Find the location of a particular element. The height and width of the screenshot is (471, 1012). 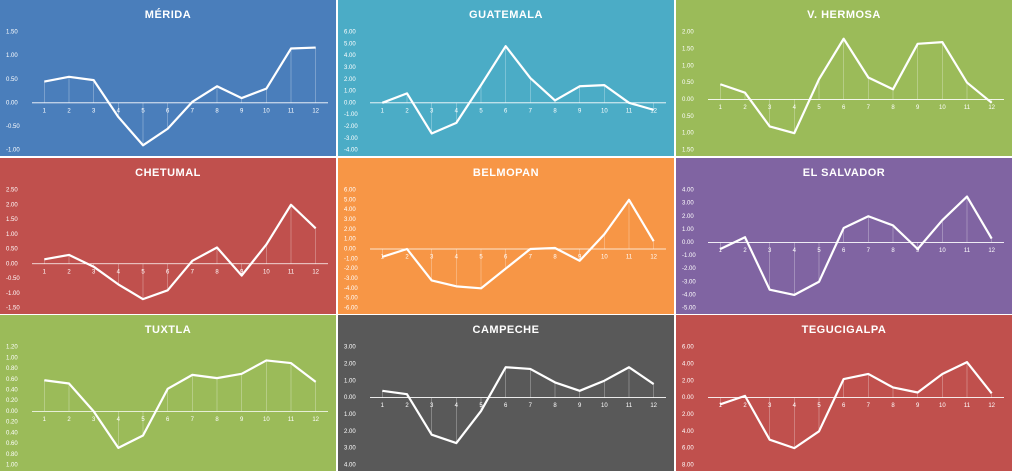

chart-title: EL SALVADOR is located at coordinates (844, 173).